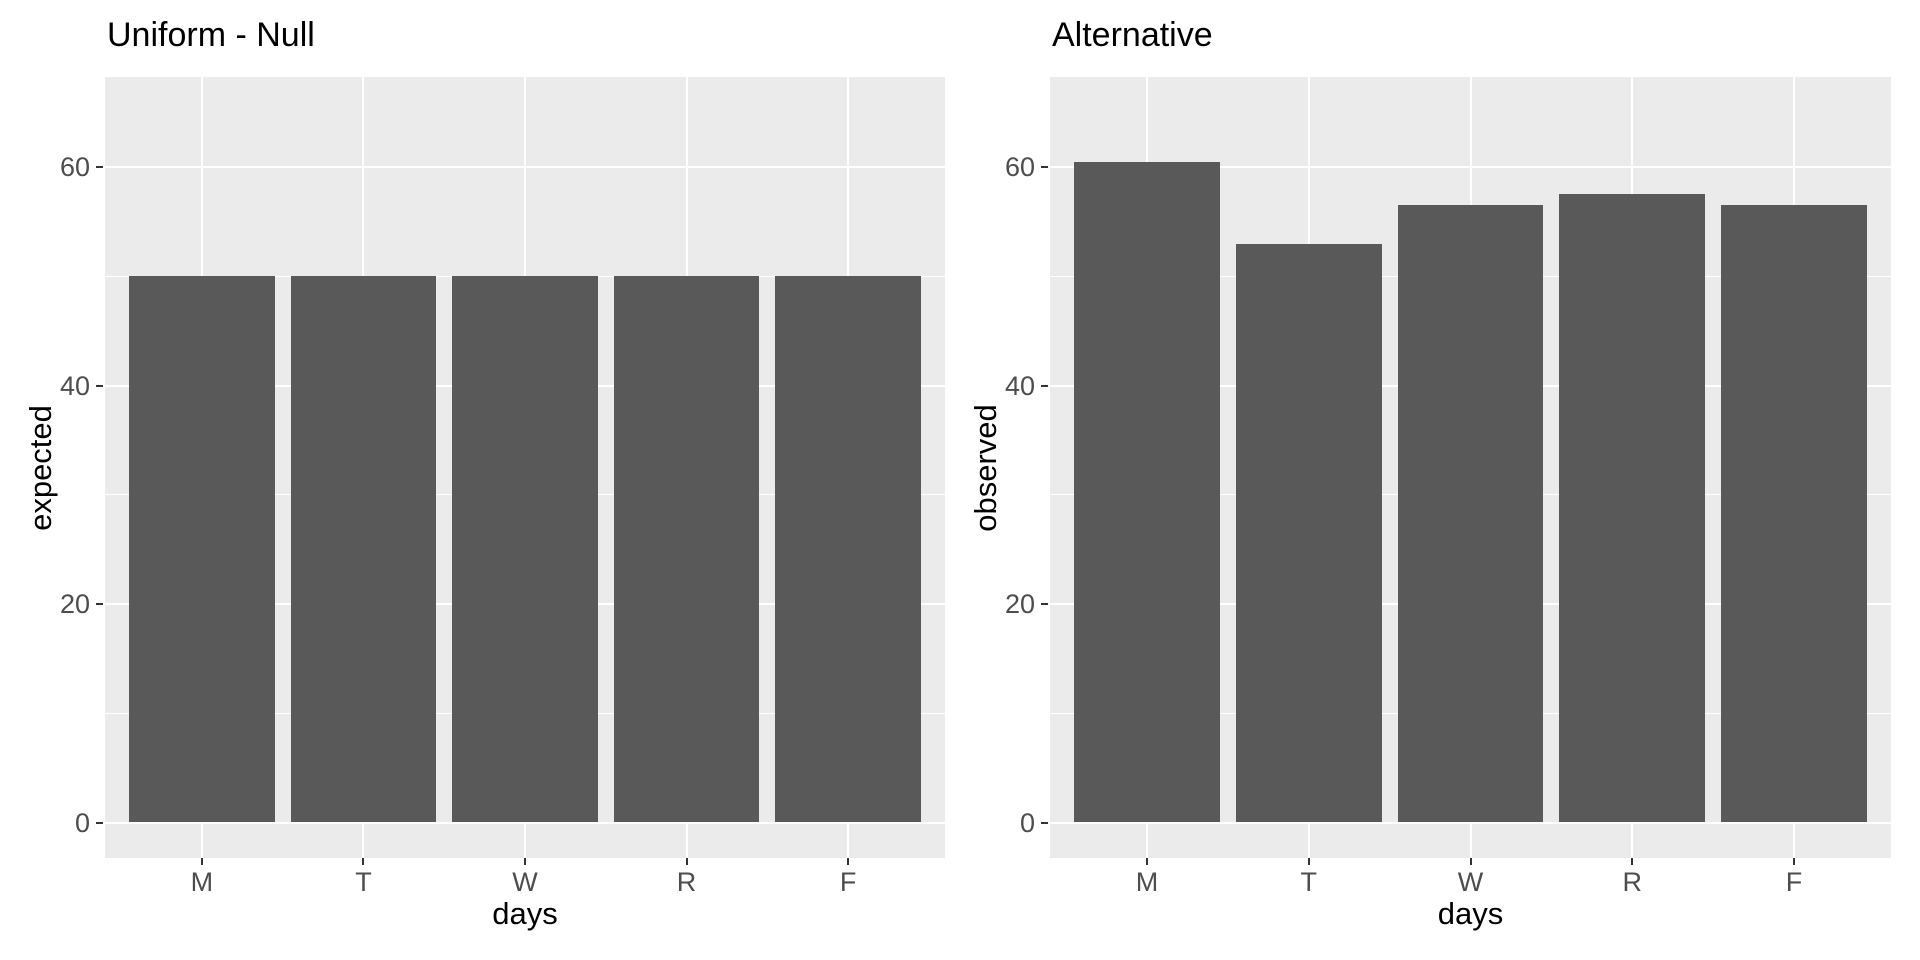 This screenshot has height=960, width=1920. I want to click on y-axis-title: expected, so click(40, 467).